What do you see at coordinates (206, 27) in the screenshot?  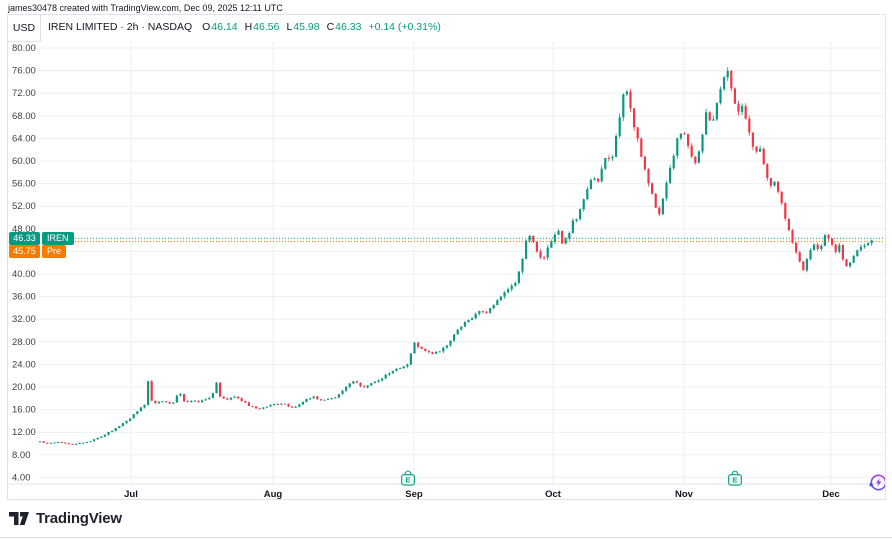 I see `ohlc-open-label: O` at bounding box center [206, 27].